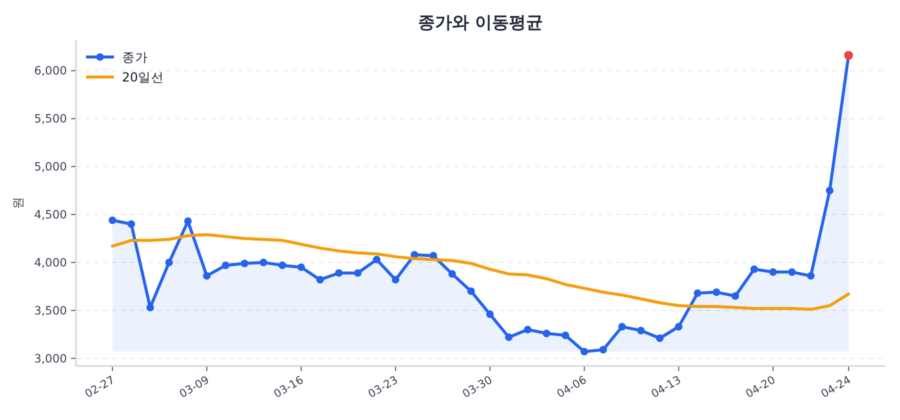 Image resolution: width=900 pixels, height=420 pixels. I want to click on y-tick-label: 6,000, so click(50, 71).